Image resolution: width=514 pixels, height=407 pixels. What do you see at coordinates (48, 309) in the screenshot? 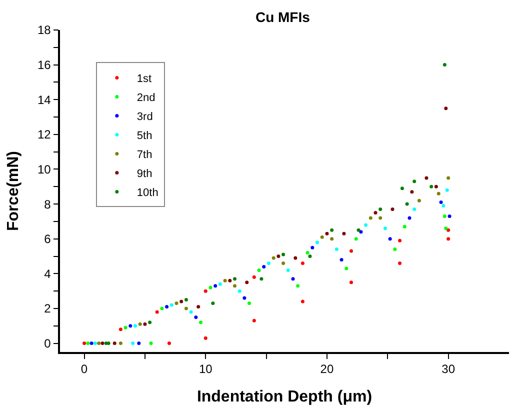
I see `y-tick-label: 2` at bounding box center [48, 309].